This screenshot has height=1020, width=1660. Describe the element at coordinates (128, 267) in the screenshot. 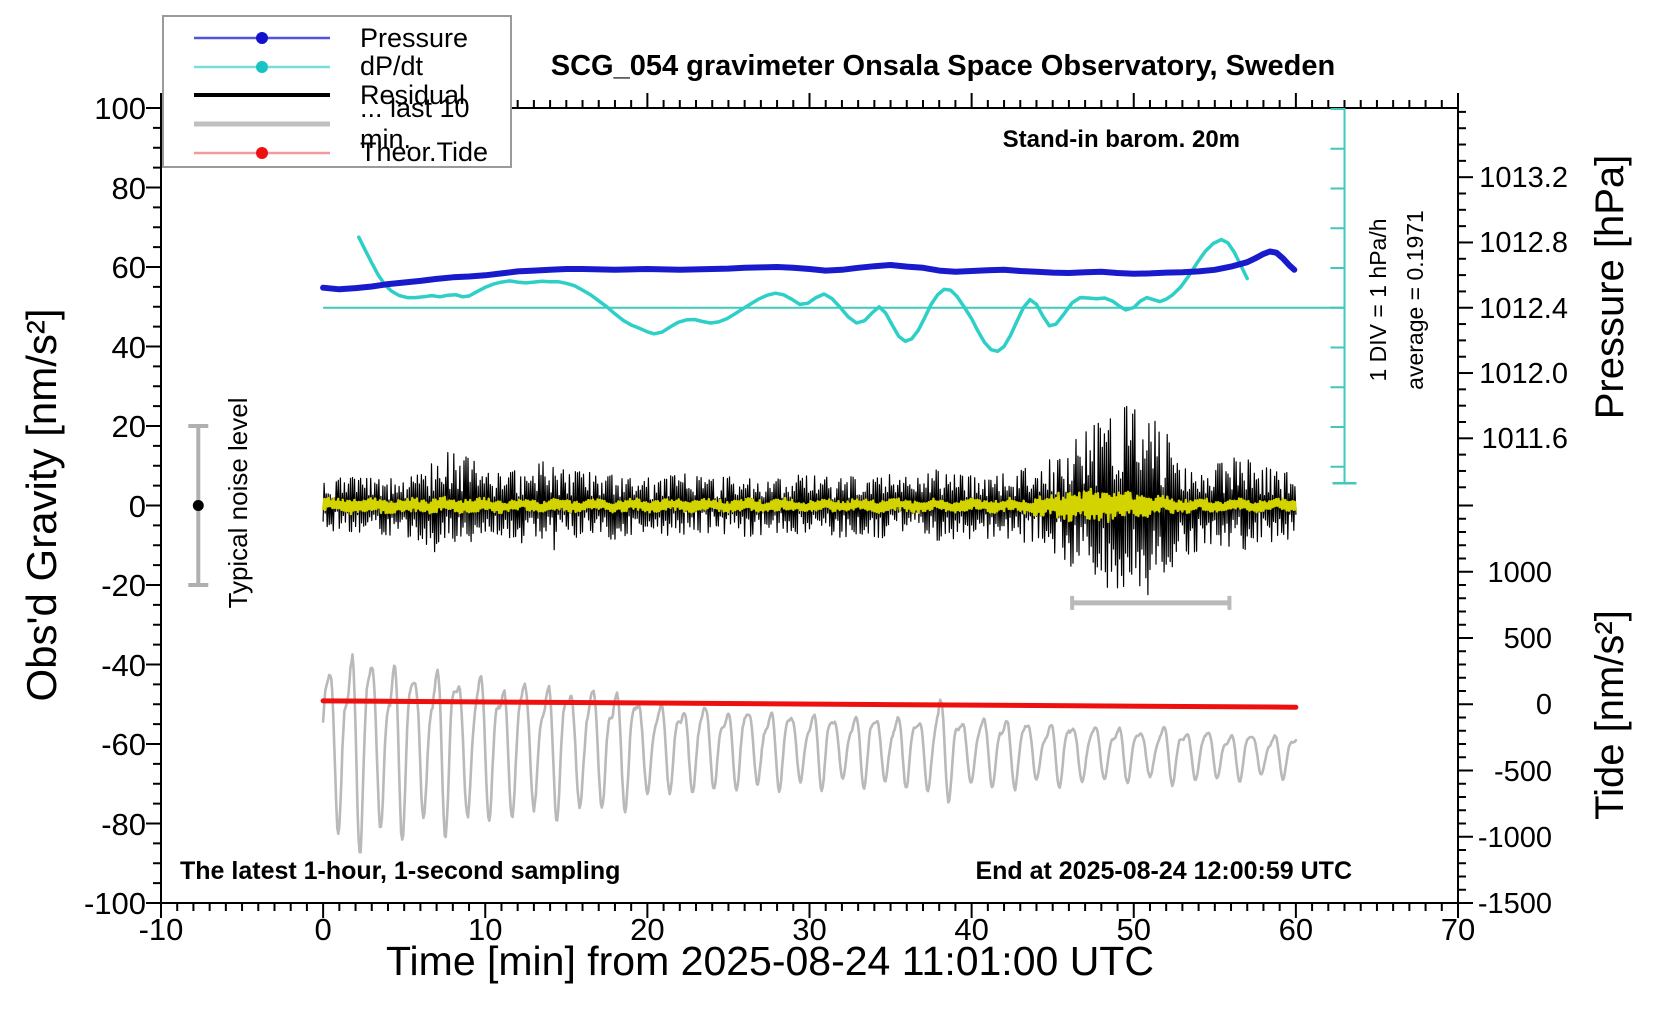

I see `y-left-tick-label: 60` at that location.